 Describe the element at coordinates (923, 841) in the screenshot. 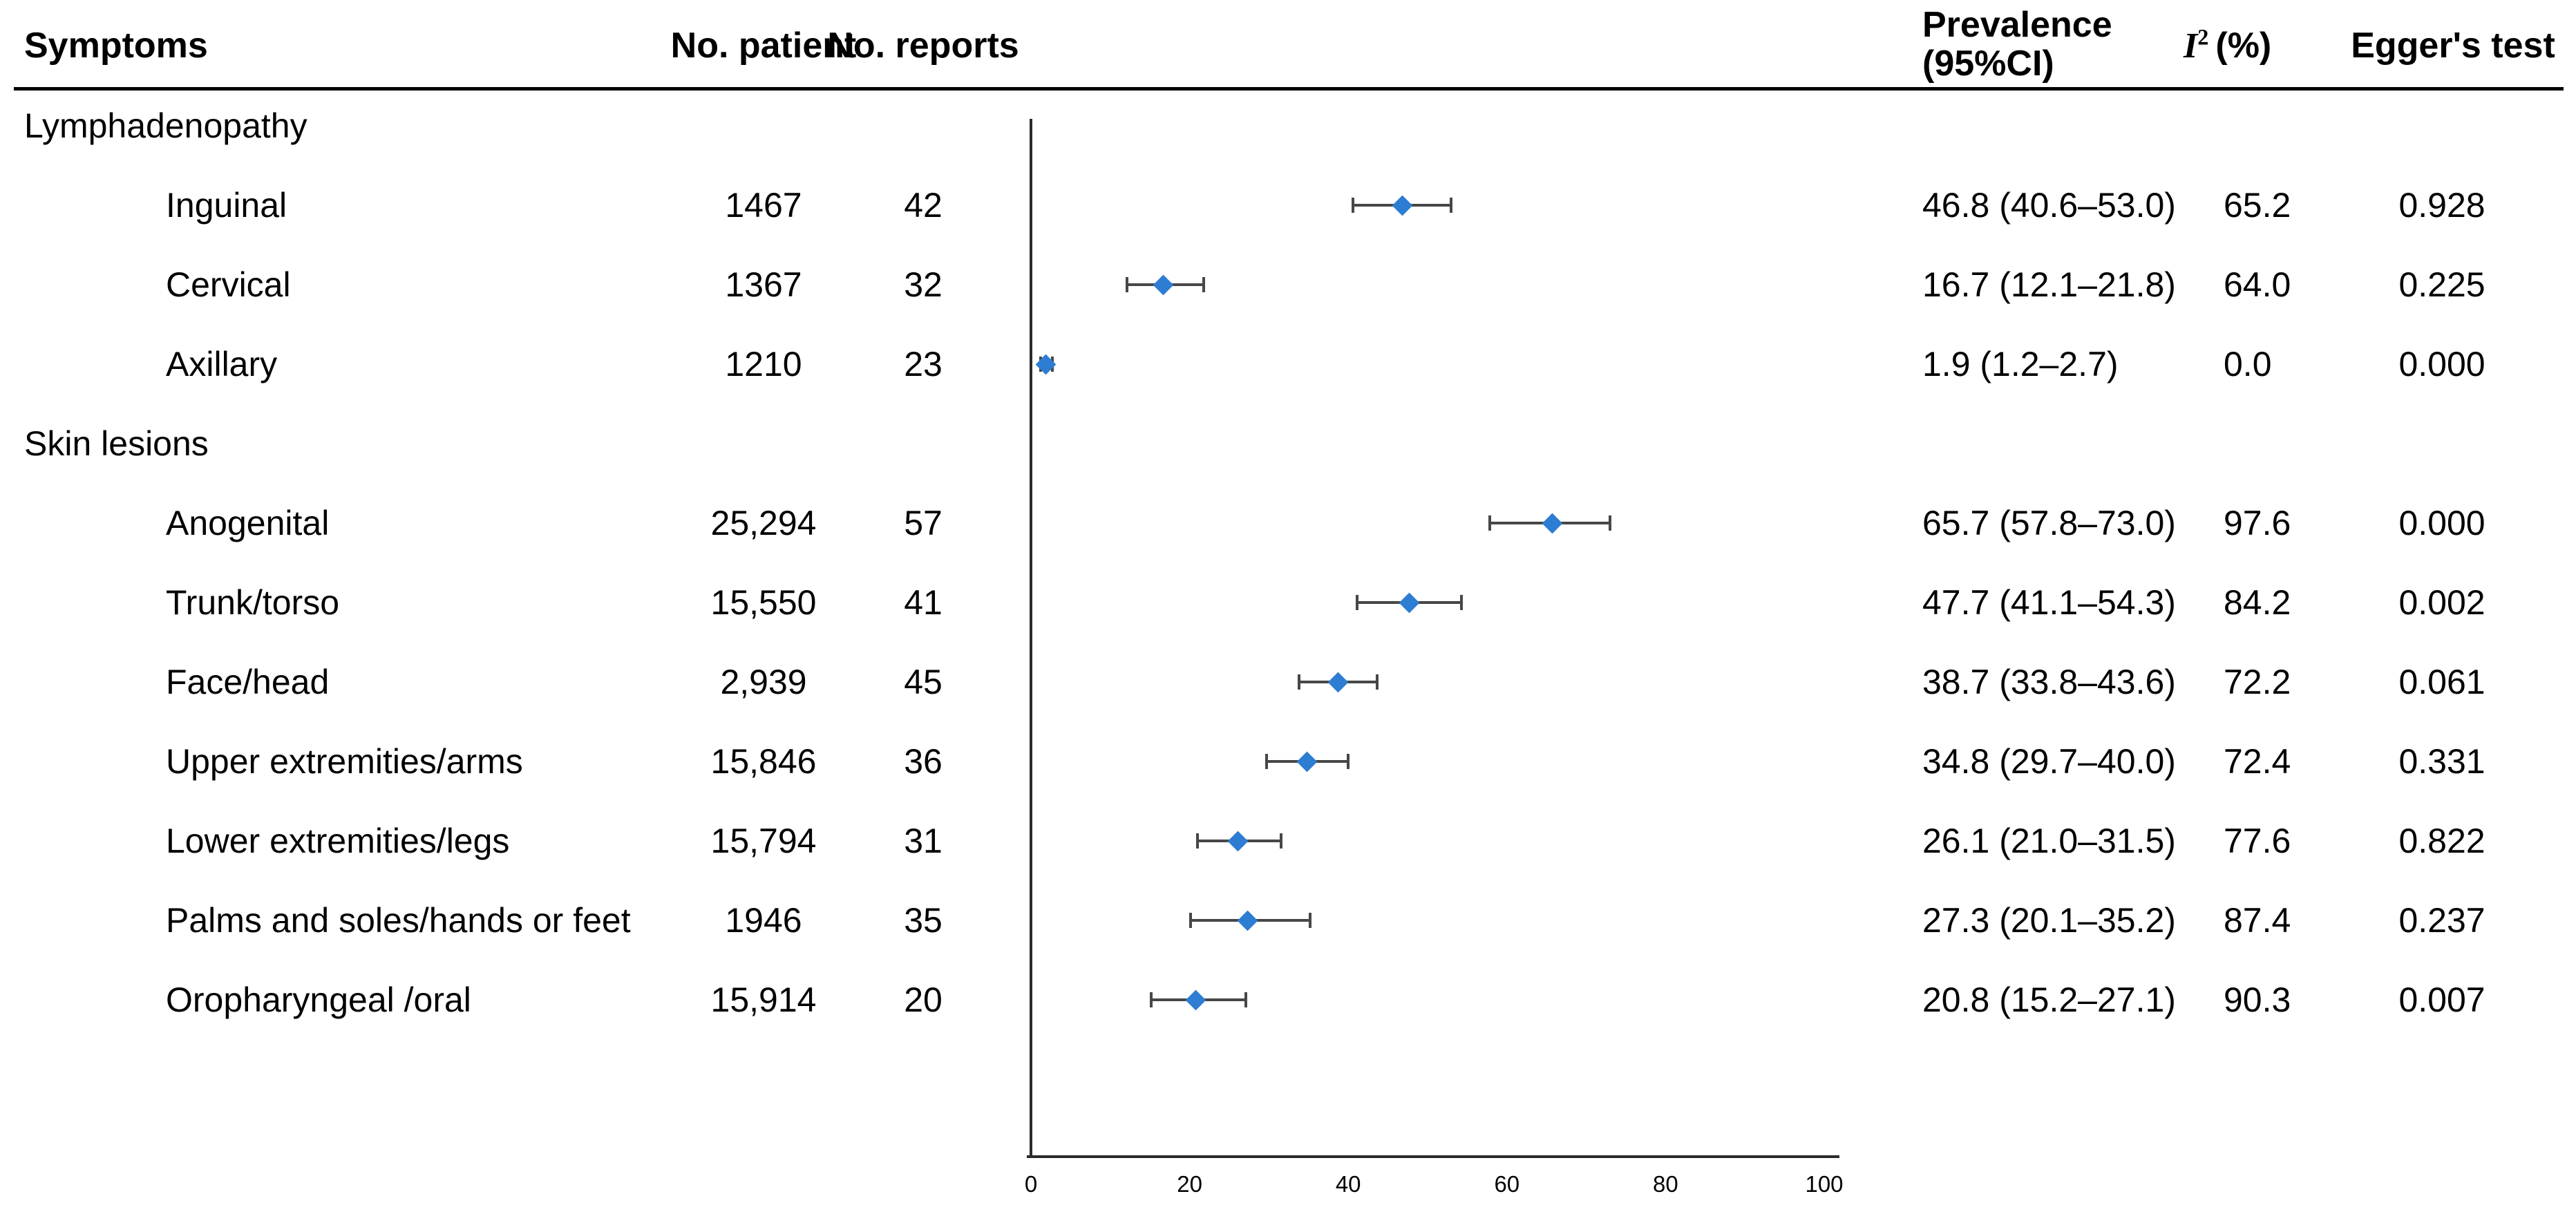

I see `reports-value: 31` at that location.